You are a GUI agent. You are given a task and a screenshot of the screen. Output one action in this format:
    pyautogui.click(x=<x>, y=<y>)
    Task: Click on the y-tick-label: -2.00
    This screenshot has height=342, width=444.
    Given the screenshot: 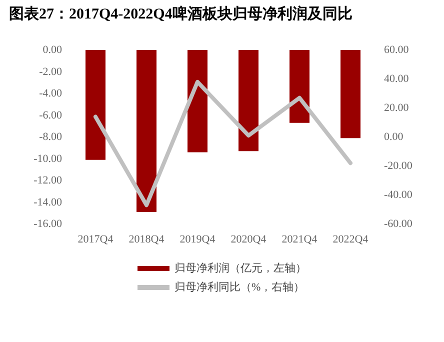 What is the action you would take?
    pyautogui.click(x=50, y=72)
    